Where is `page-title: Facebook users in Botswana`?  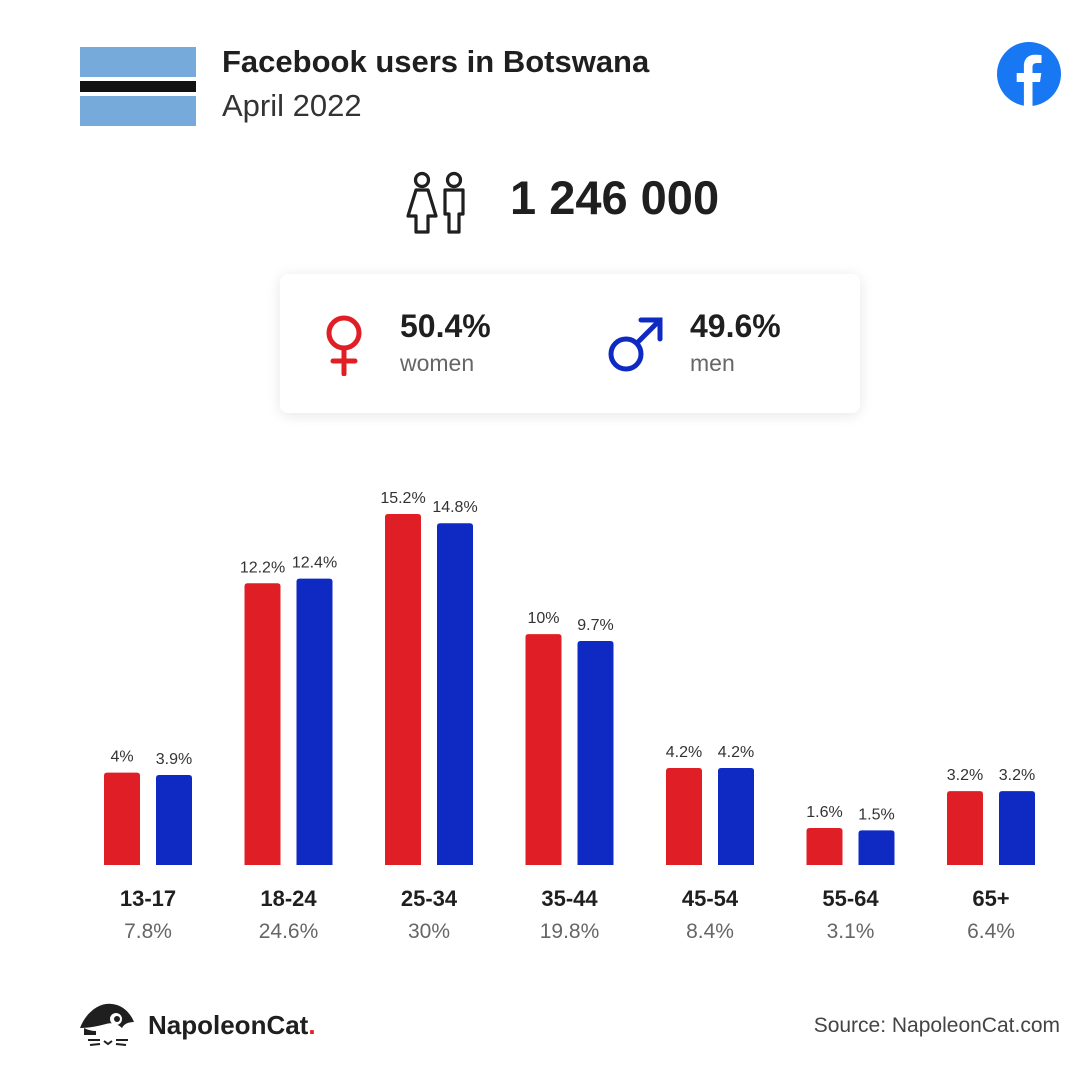 page-title: Facebook users in Botswana is located at coordinates (436, 61).